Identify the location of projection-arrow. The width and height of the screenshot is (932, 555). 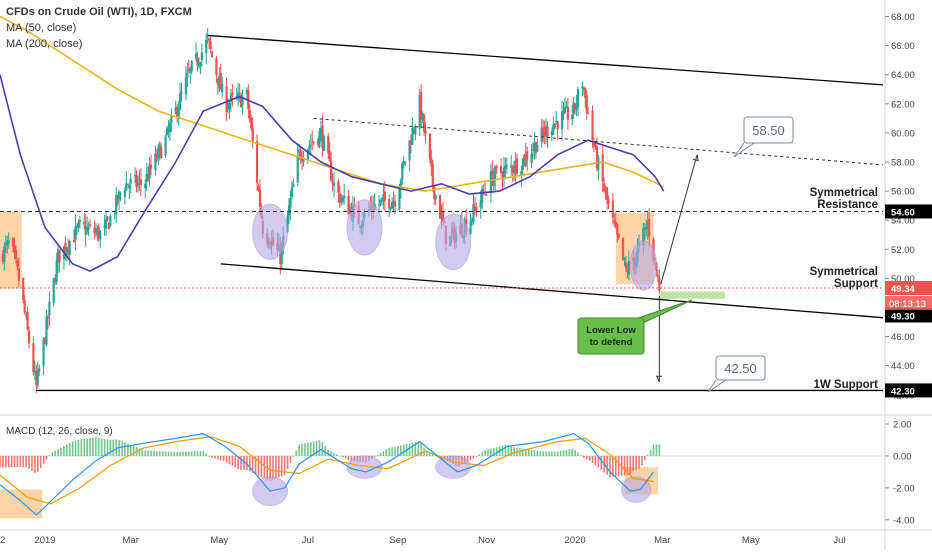
(679, 219).